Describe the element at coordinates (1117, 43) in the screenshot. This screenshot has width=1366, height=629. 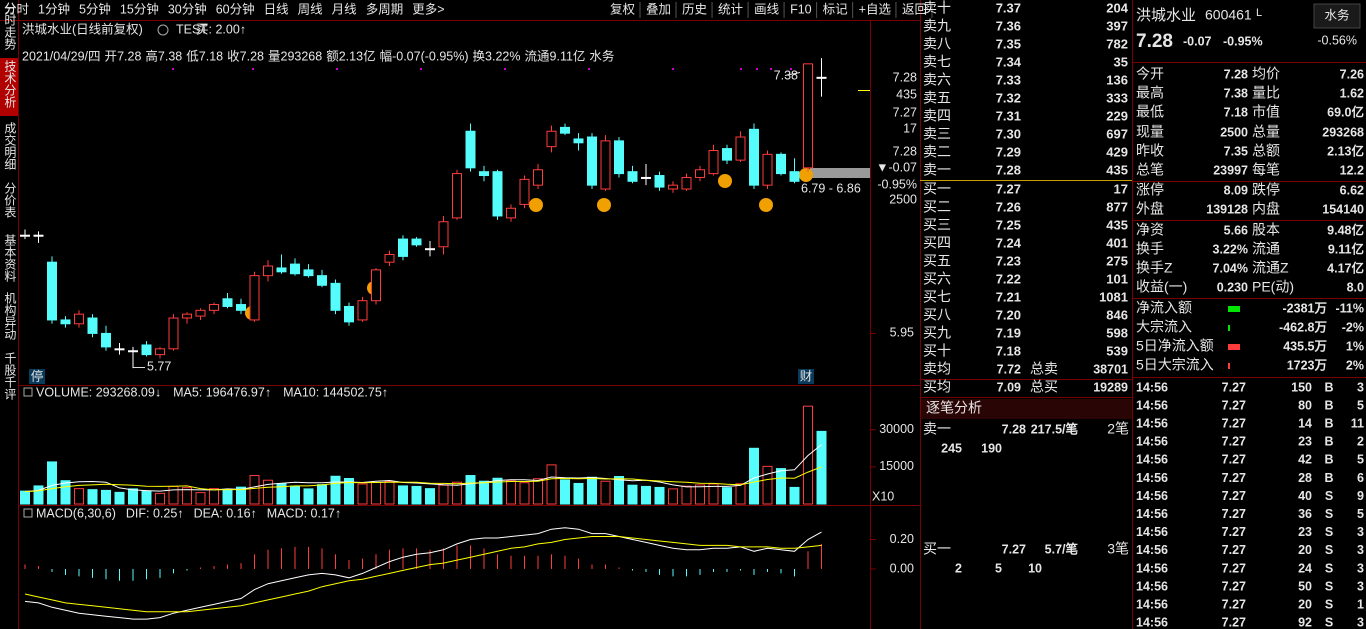
I see `book-volume: 782` at that location.